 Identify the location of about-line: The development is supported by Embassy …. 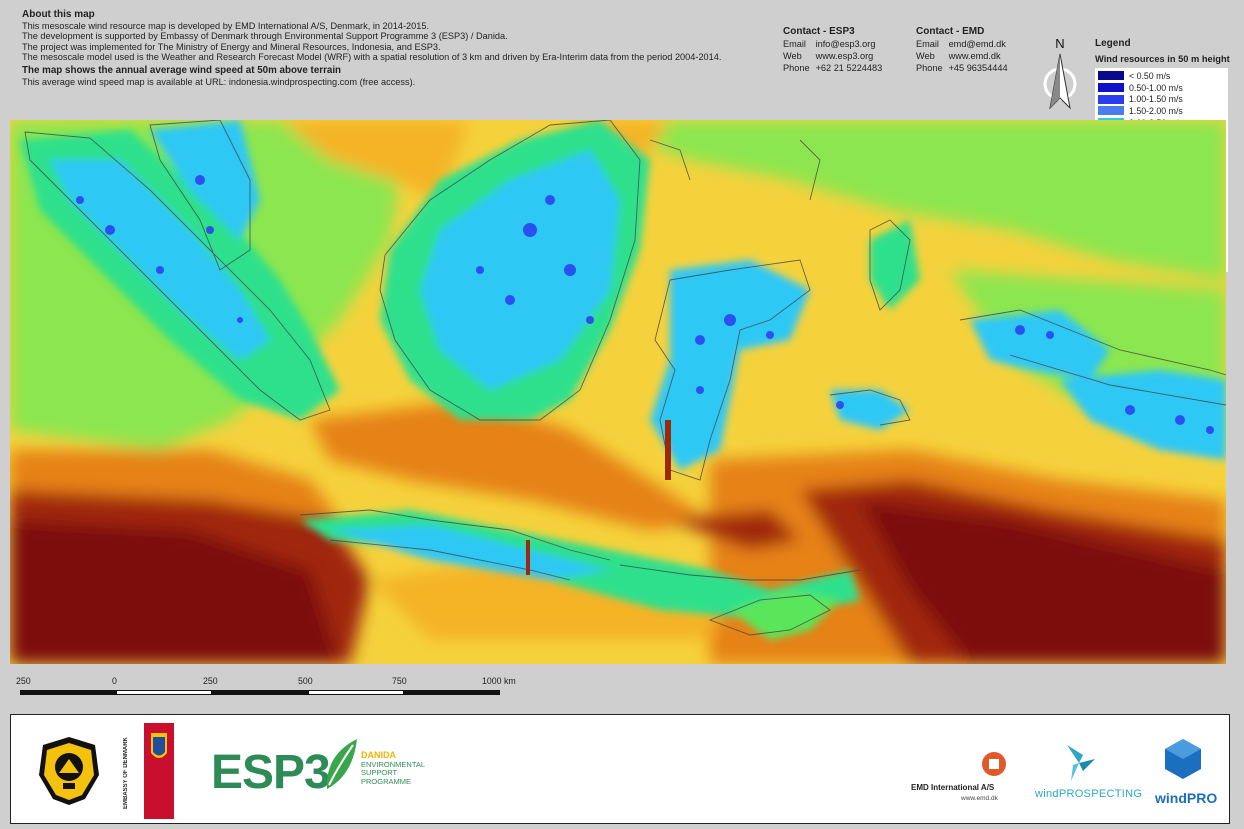
(265, 36).